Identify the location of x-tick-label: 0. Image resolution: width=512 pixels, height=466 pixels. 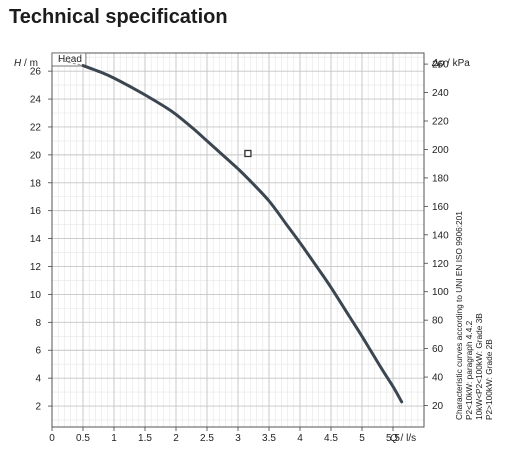
(52, 438).